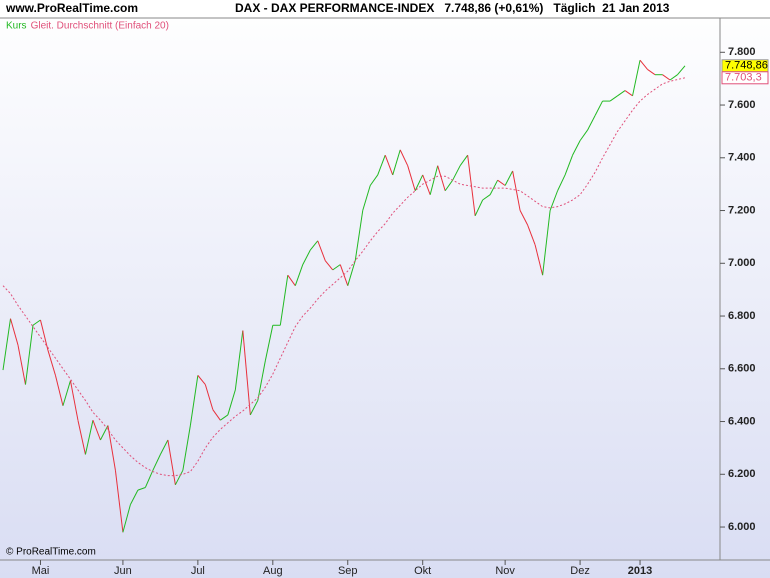  Describe the element at coordinates (742, 421) in the screenshot. I see `y-tick-label: 6.400` at that location.